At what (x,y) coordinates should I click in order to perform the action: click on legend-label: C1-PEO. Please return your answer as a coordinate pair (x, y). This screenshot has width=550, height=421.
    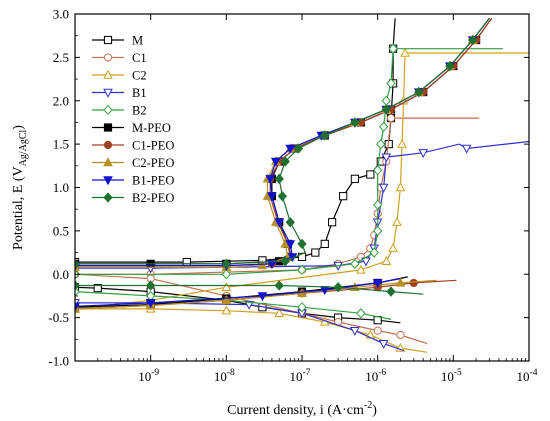
    Looking at the image, I should click on (153, 146).